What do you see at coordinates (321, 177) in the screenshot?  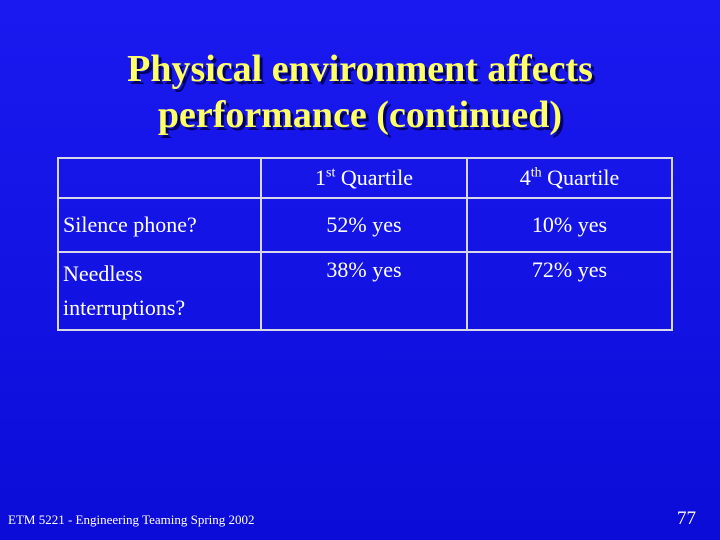 I see `ordinal-number: 1` at bounding box center [321, 177].